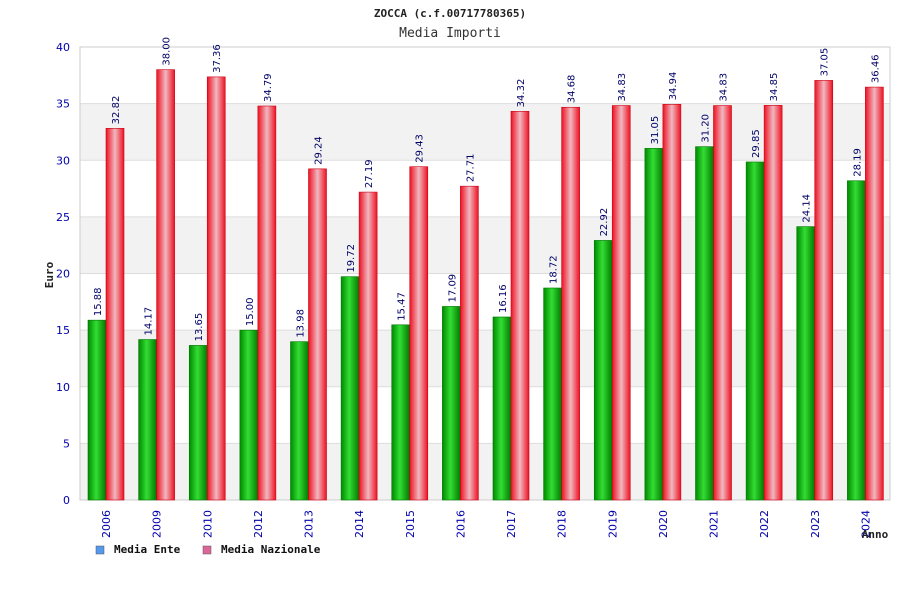 Image resolution: width=900 pixels, height=600 pixels. Describe the element at coordinates (865, 524) in the screenshot. I see `x-tick-label: 2024` at that location.